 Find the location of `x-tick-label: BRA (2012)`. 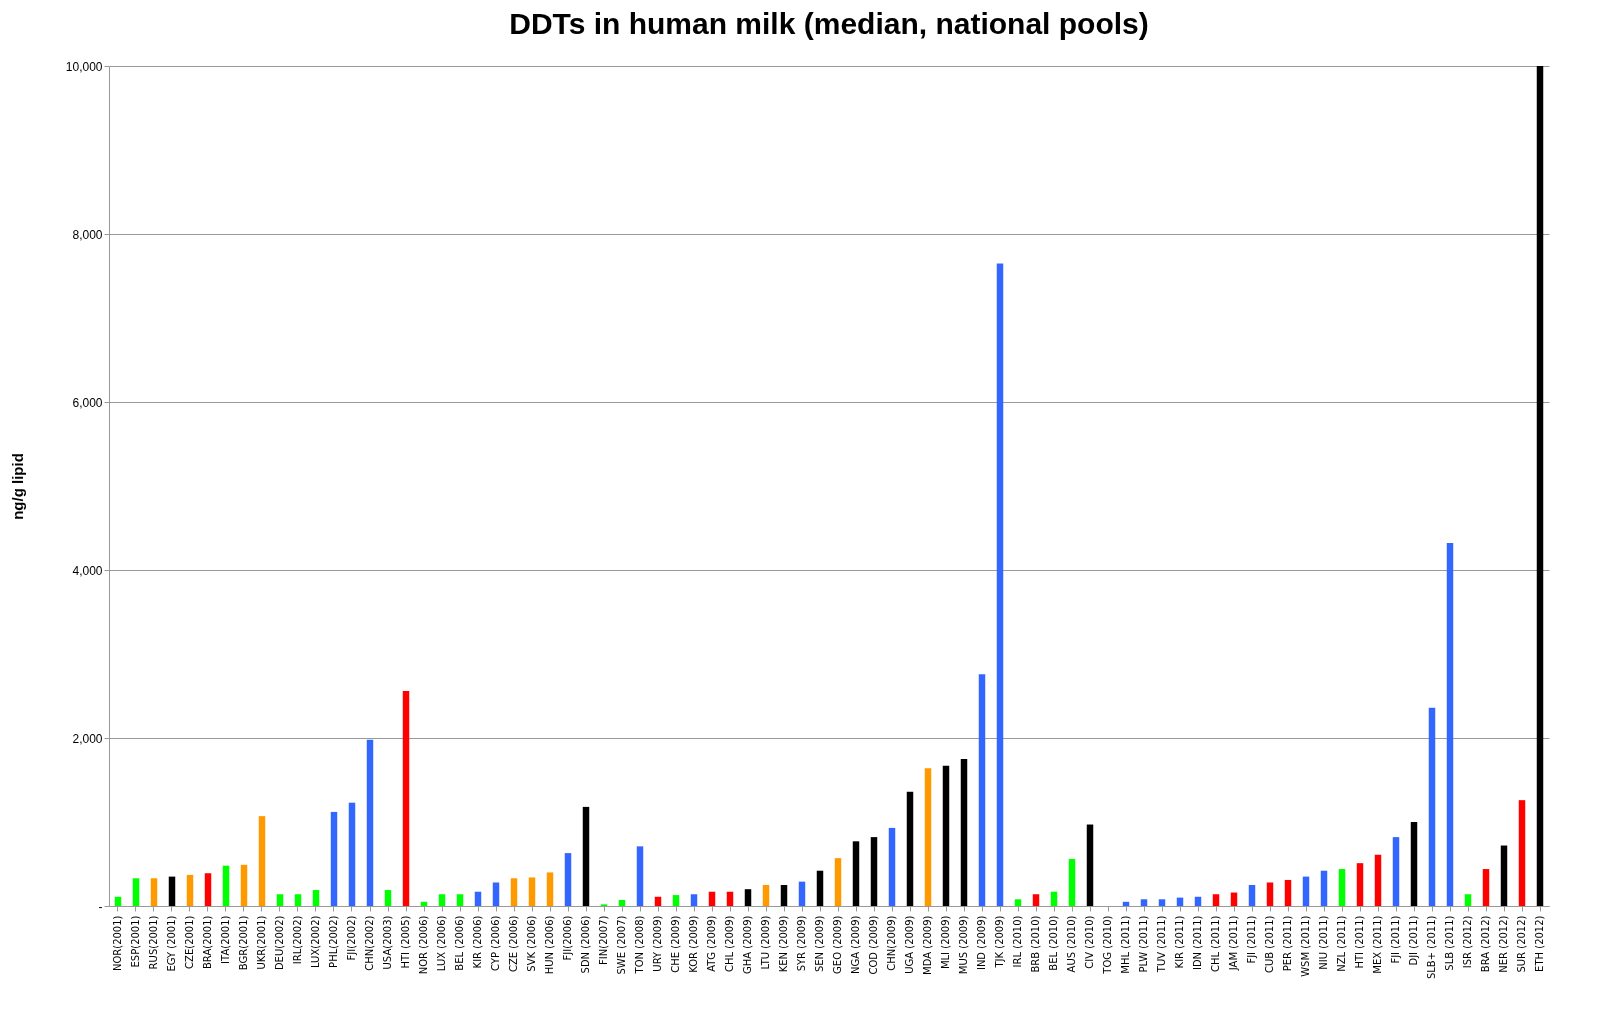

x-tick-label: BRA (2012) is located at coordinates (1485, 944).